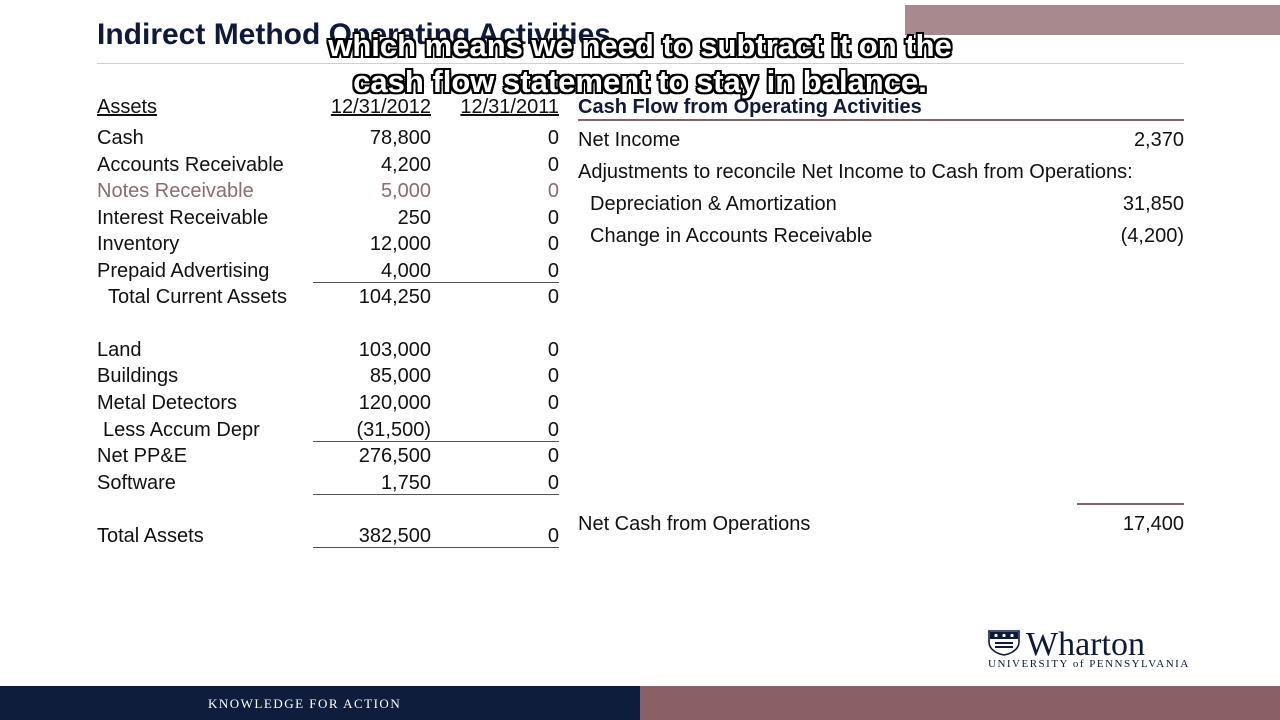 This screenshot has height=720, width=1280. I want to click on row-value-2012: 104,250, so click(394, 297).